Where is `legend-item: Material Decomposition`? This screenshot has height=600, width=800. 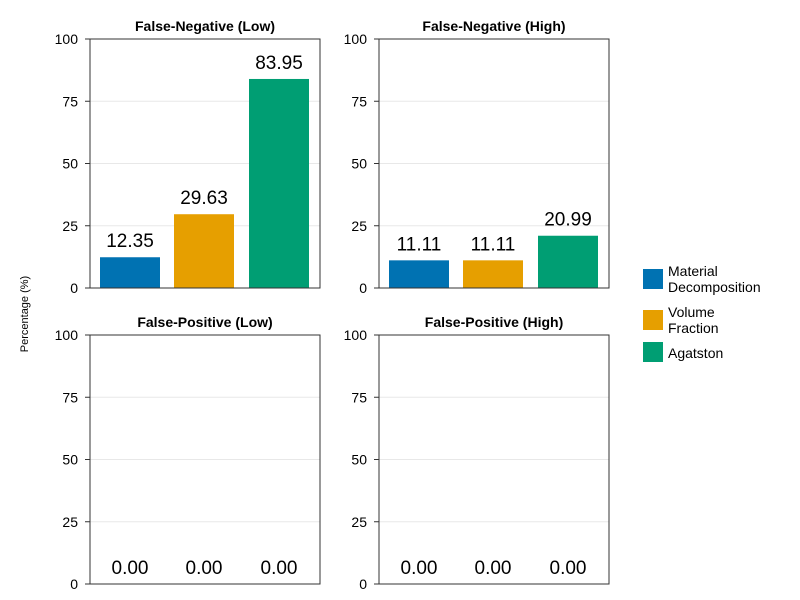
legend-item: Material Decomposition is located at coordinates (702, 279).